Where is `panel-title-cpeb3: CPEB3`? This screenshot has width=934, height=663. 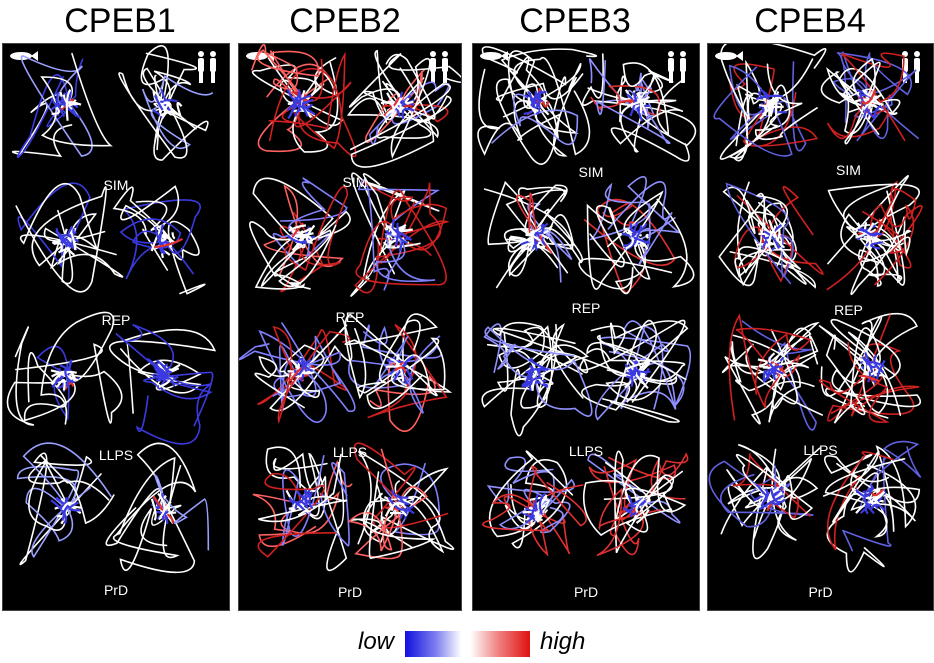 panel-title-cpeb3: CPEB3 is located at coordinates (575, 21).